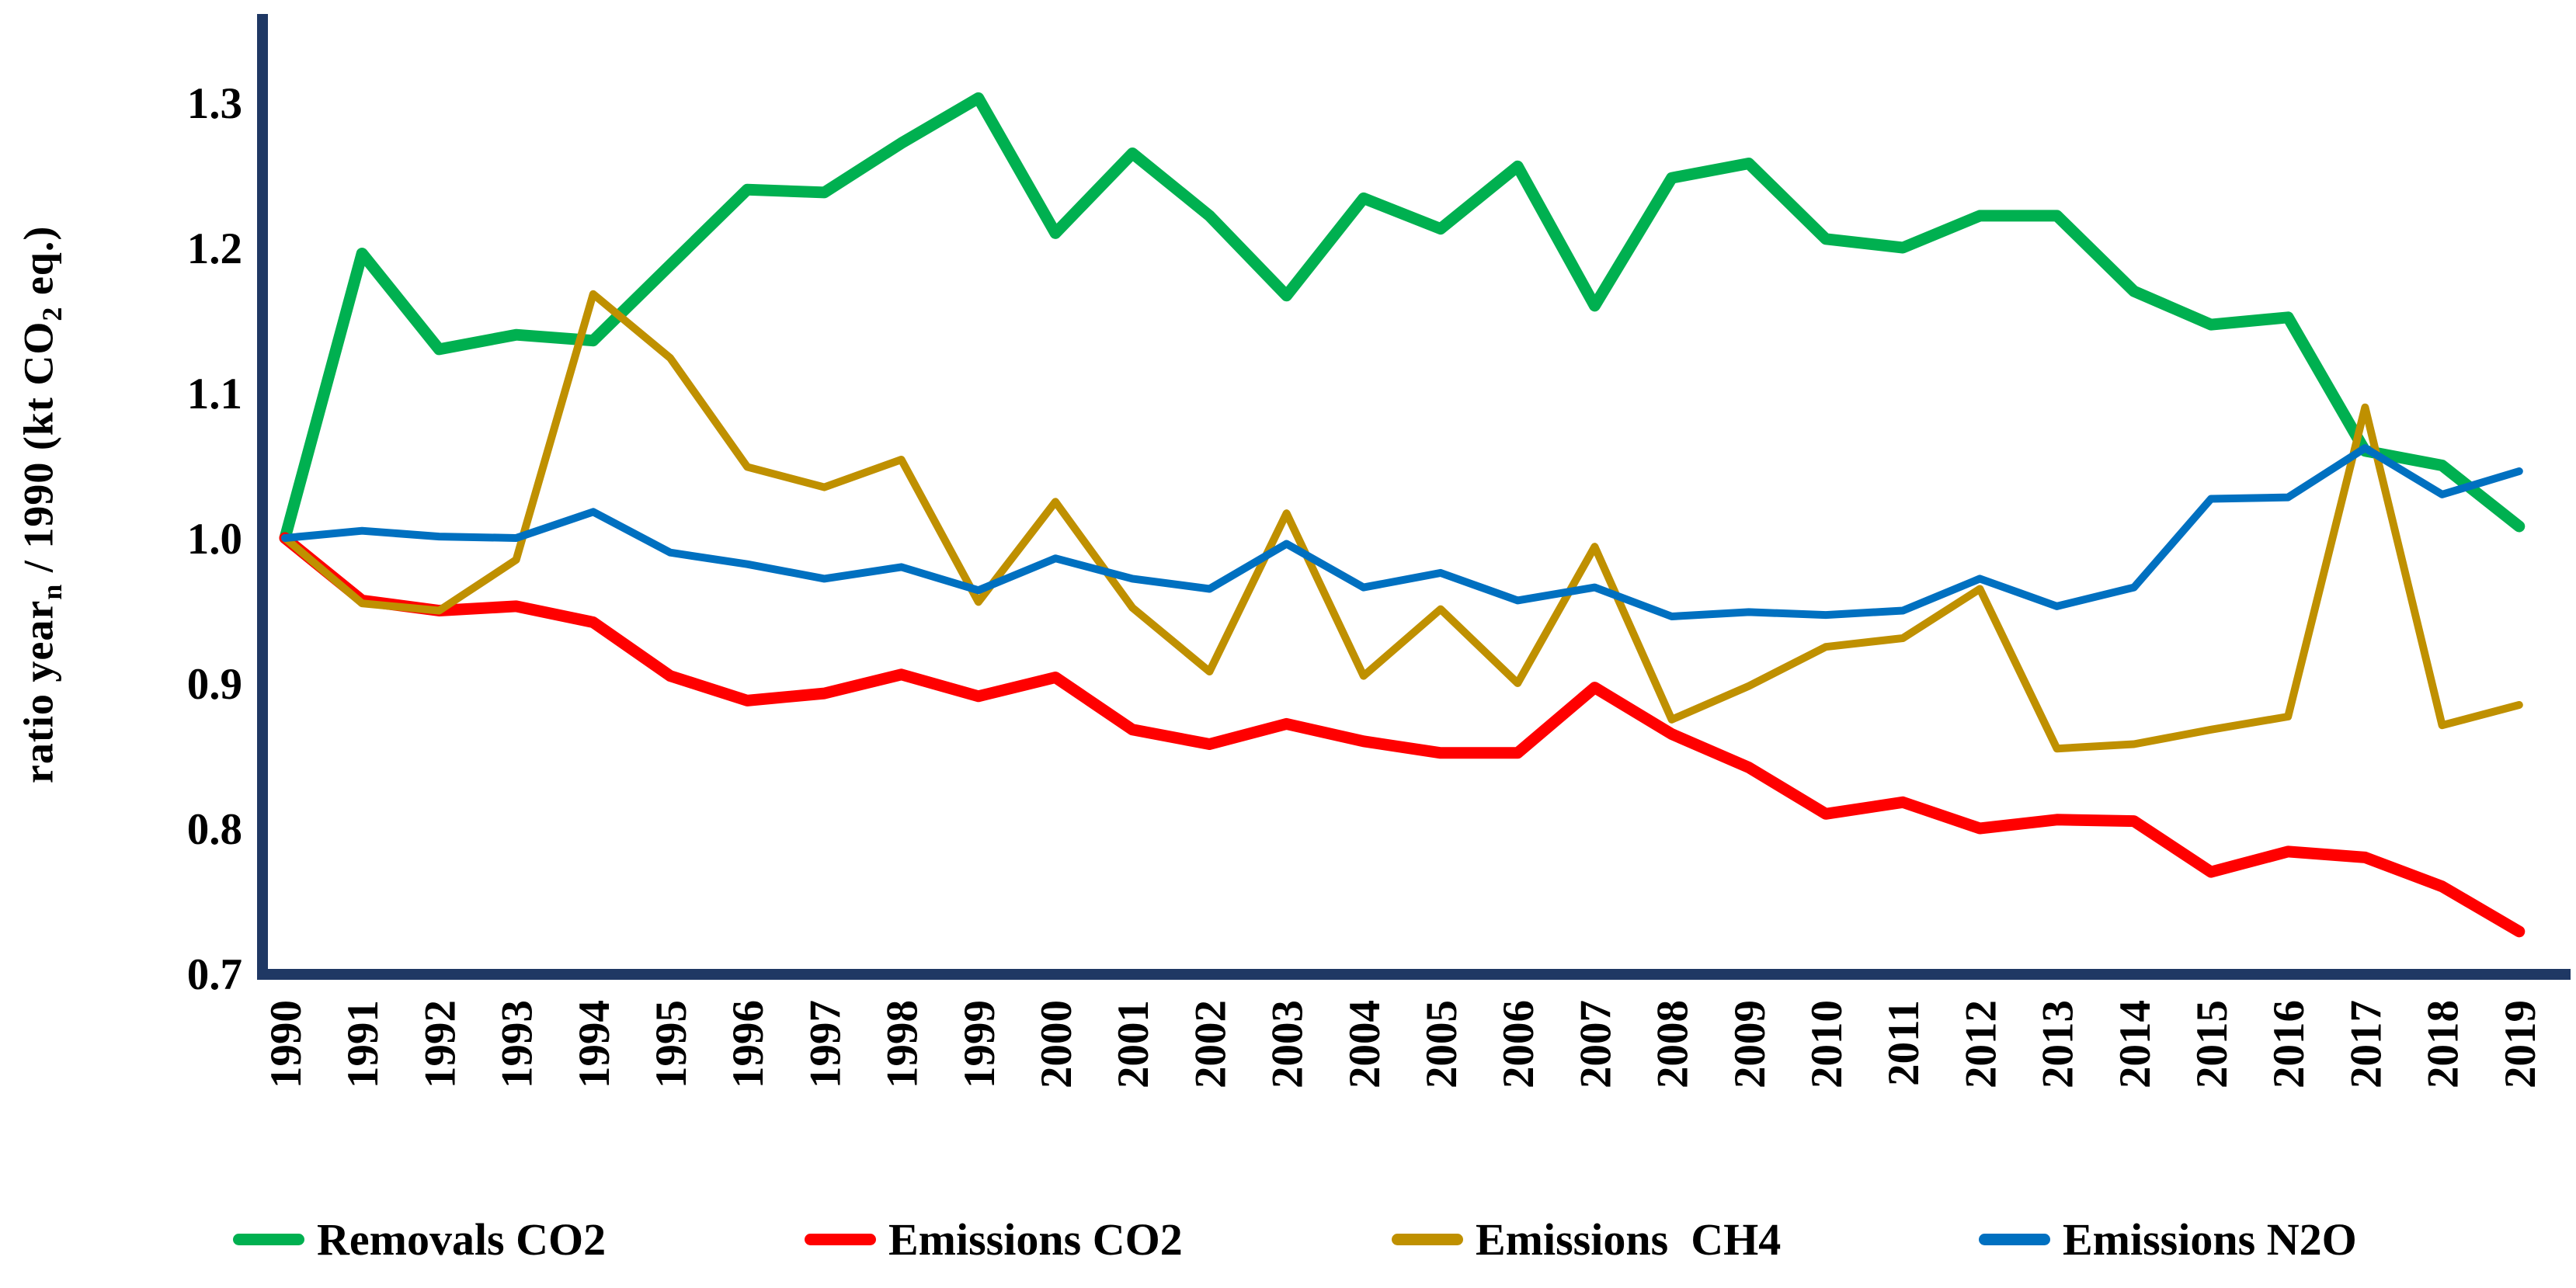 This screenshot has width=2576, height=1288. What do you see at coordinates (1518, 1044) in the screenshot?
I see `x-tick-label: 2006` at bounding box center [1518, 1044].